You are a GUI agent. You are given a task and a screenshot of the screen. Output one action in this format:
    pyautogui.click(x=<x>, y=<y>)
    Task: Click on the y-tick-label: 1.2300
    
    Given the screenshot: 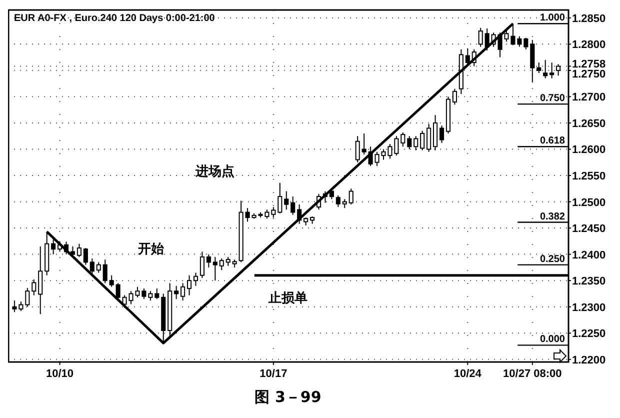 What is the action you would take?
    pyautogui.click(x=589, y=308)
    